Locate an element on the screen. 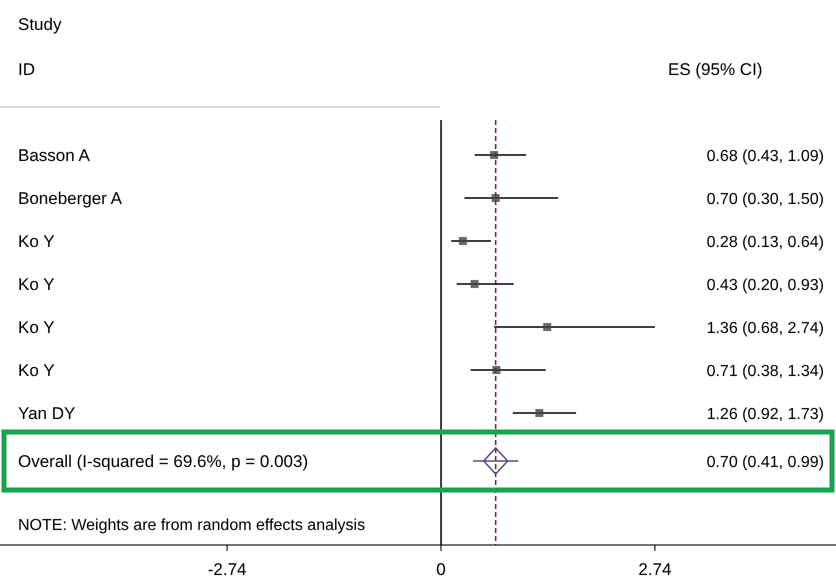  text: Study is located at coordinates (40, 24).